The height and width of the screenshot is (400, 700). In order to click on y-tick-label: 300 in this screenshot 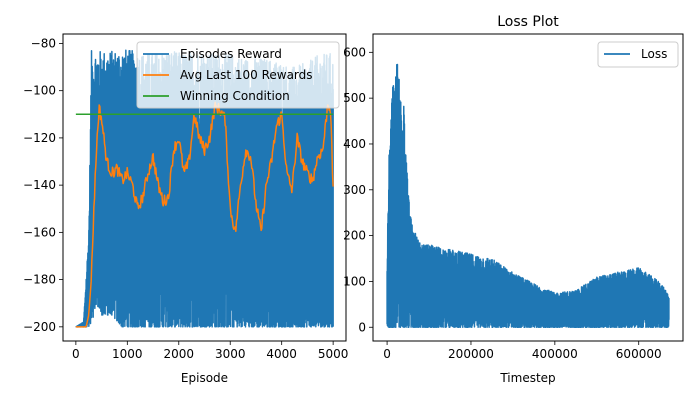, I will do `click(354, 190)`.